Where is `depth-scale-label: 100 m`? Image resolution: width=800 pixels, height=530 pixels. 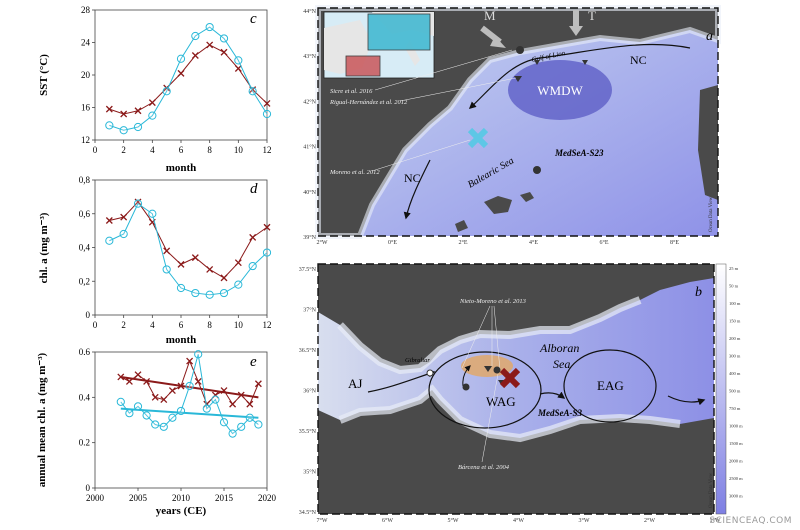 depth-scale-label: 100 m is located at coordinates (735, 303).